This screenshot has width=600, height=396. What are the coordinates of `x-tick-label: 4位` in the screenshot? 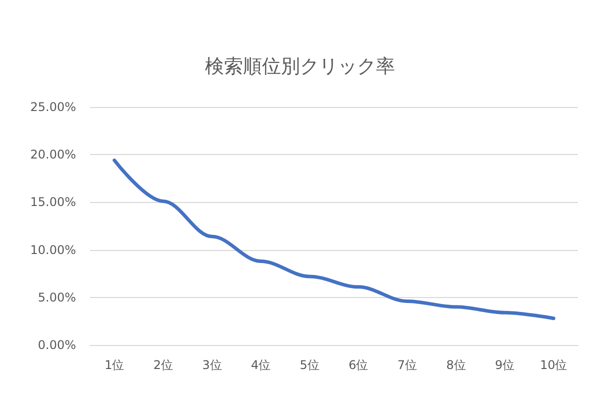 It's located at (260, 365).